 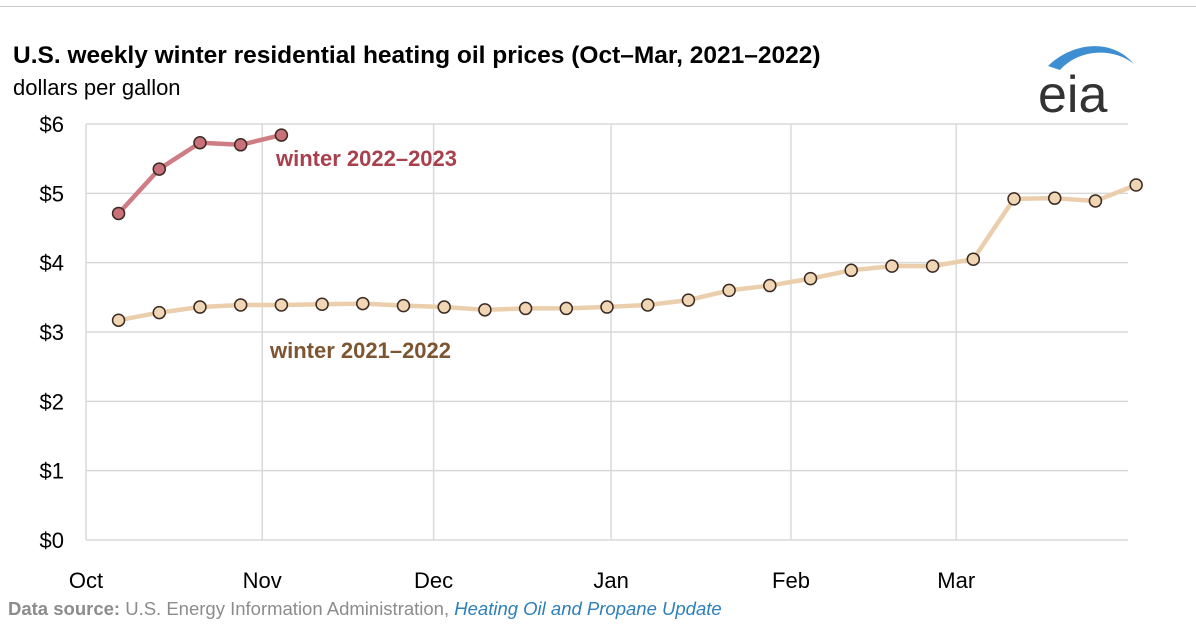 What do you see at coordinates (52, 471) in the screenshot?
I see `y-tick-label: $1` at bounding box center [52, 471].